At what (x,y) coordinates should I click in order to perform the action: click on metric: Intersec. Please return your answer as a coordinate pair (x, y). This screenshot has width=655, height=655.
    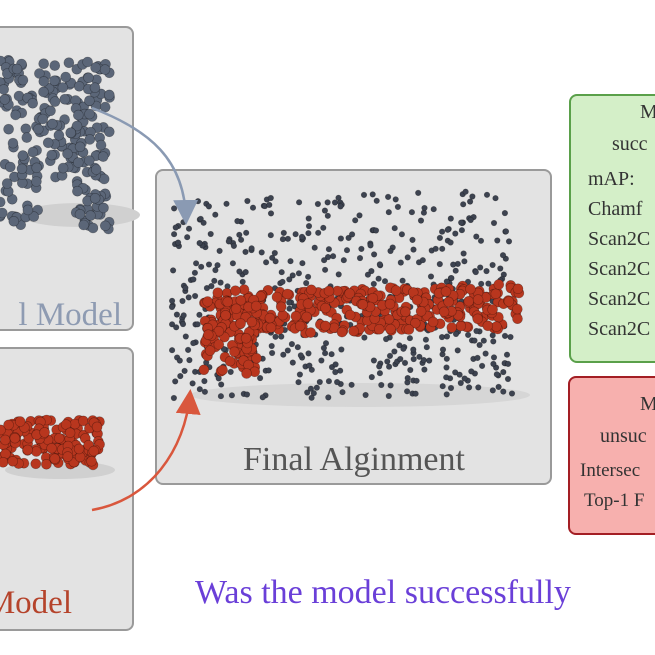
    Looking at the image, I should click on (610, 470).